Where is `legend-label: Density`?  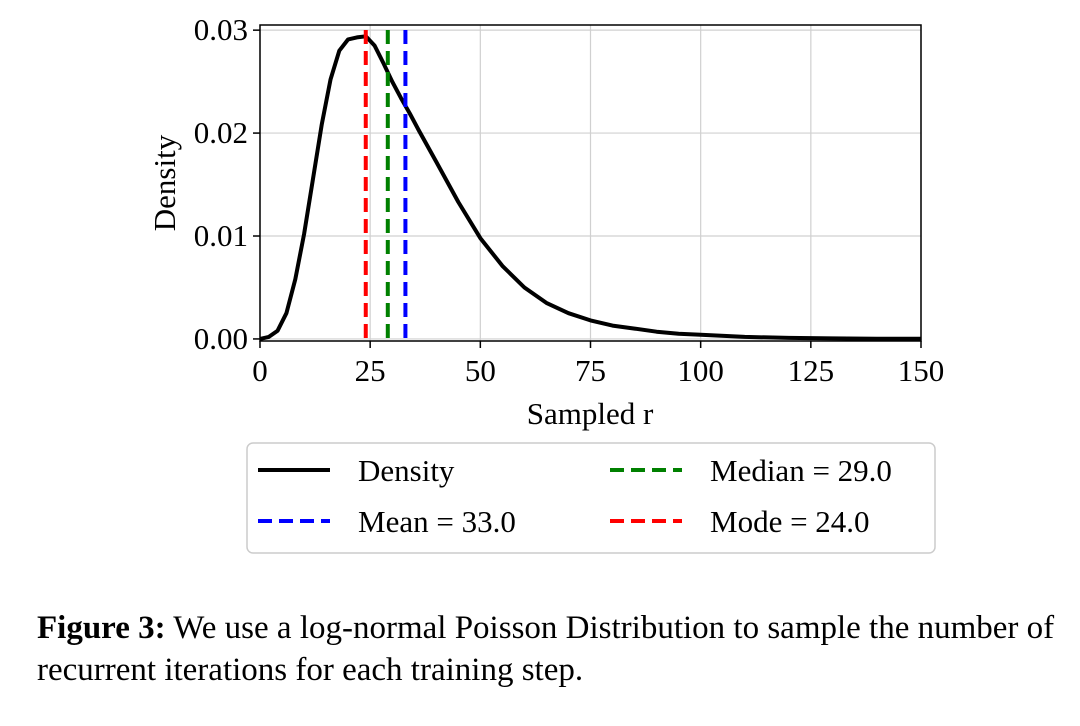 legend-label: Density is located at coordinates (406, 470).